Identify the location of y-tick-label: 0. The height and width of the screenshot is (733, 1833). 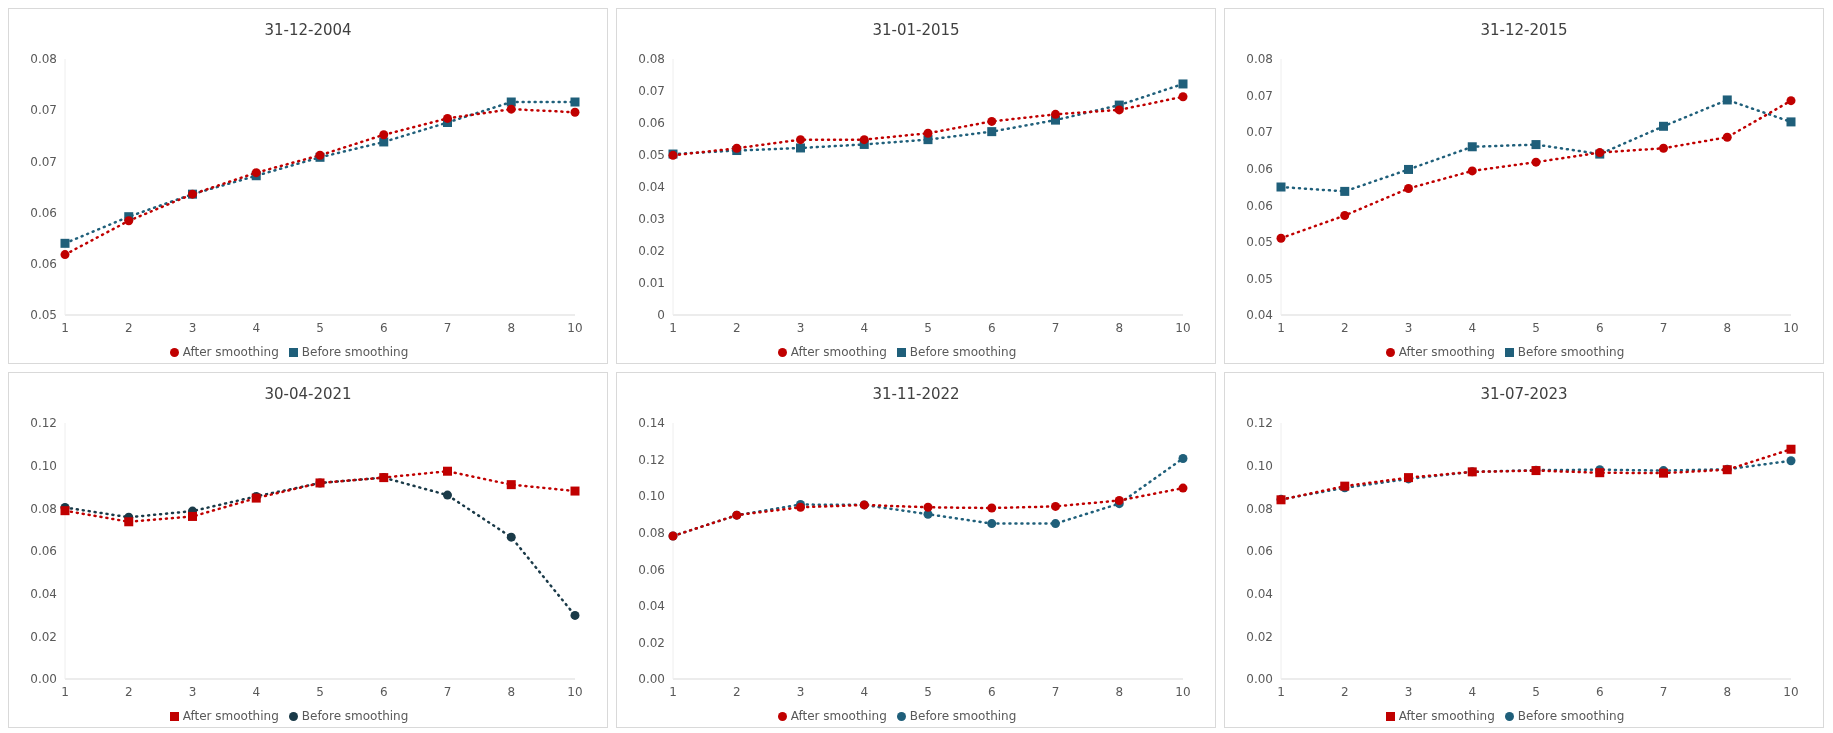
(661, 315).